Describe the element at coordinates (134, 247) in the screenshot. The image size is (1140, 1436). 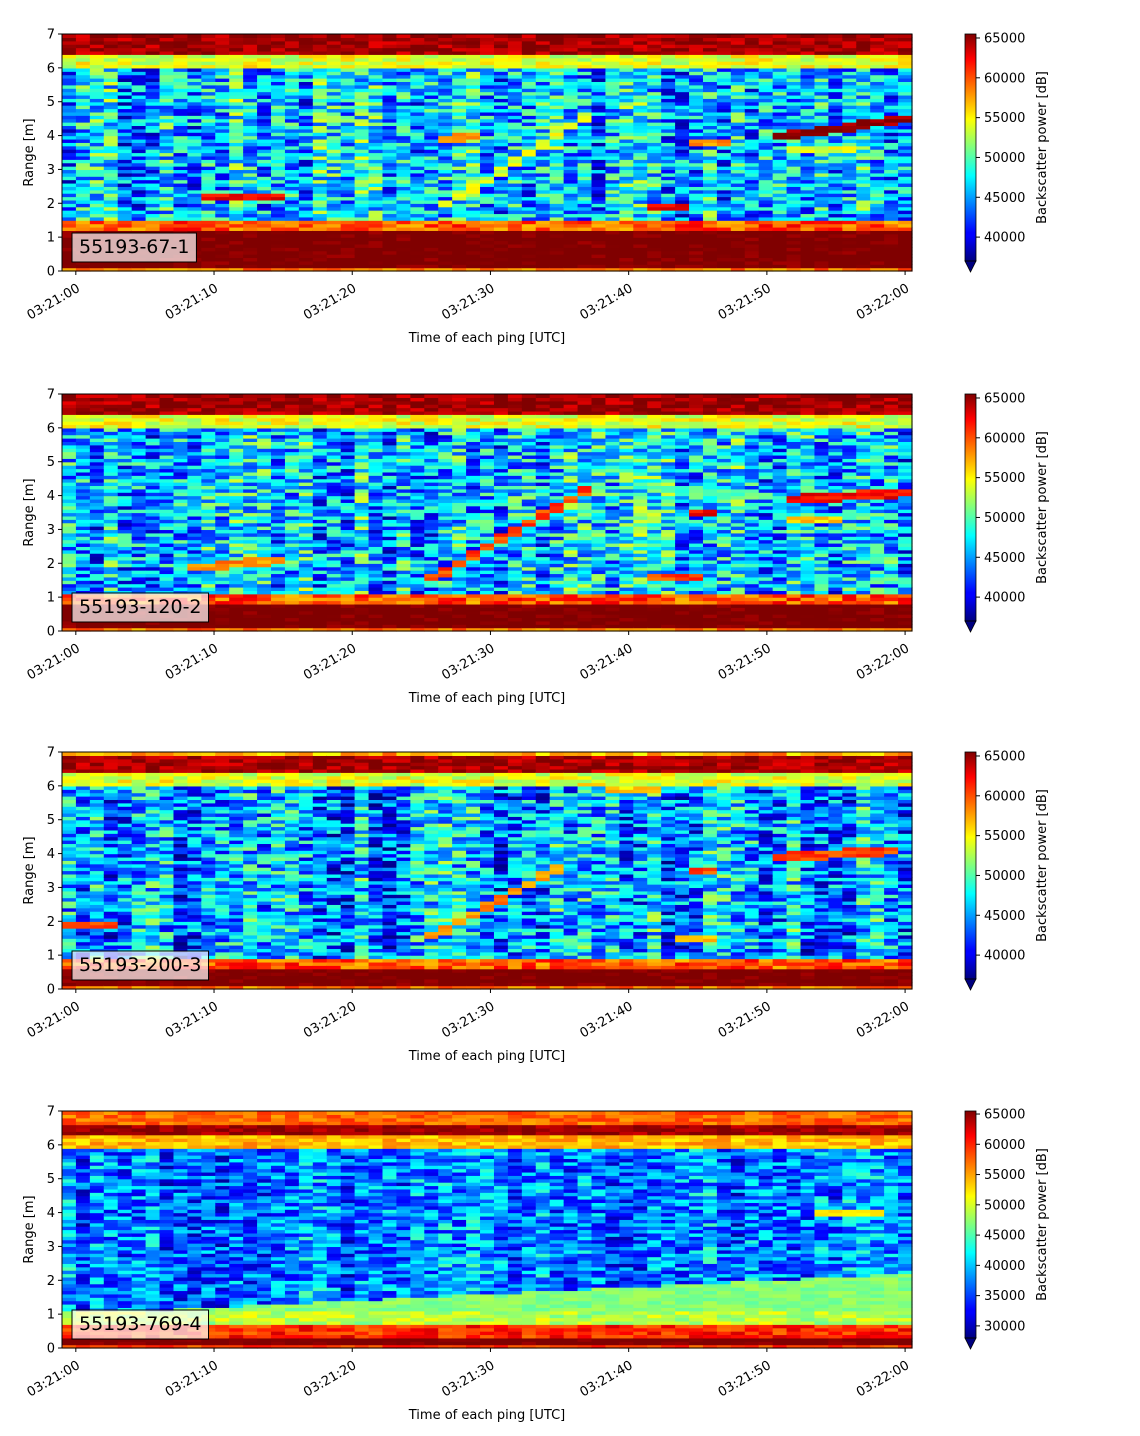
I see `panel-label: 55193-67-1` at that location.